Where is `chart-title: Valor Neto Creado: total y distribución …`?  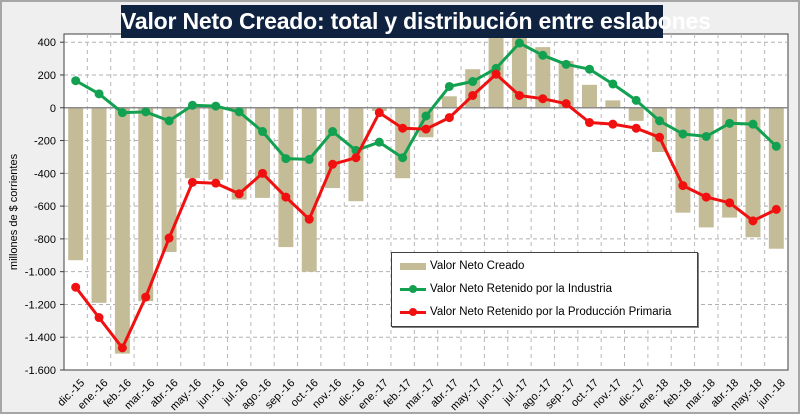
chart-title: Valor Neto Creado: total y distribución … is located at coordinates (416, 21).